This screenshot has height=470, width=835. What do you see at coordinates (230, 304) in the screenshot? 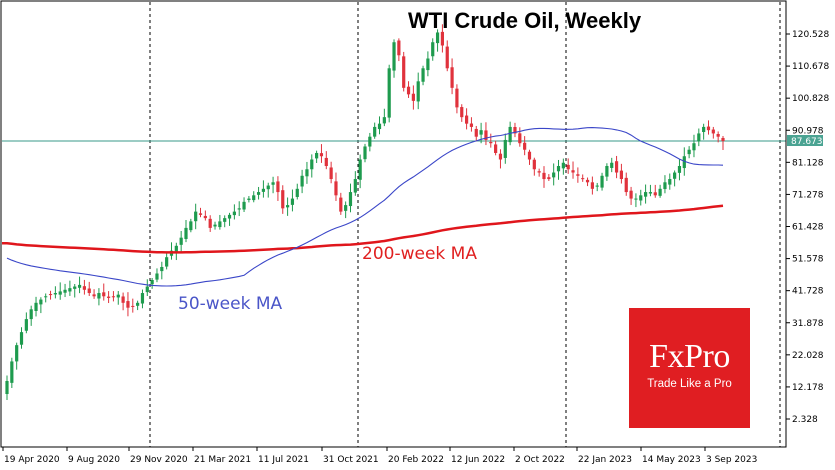
I see `ma-50-annotation: 50-week MA` at bounding box center [230, 304].